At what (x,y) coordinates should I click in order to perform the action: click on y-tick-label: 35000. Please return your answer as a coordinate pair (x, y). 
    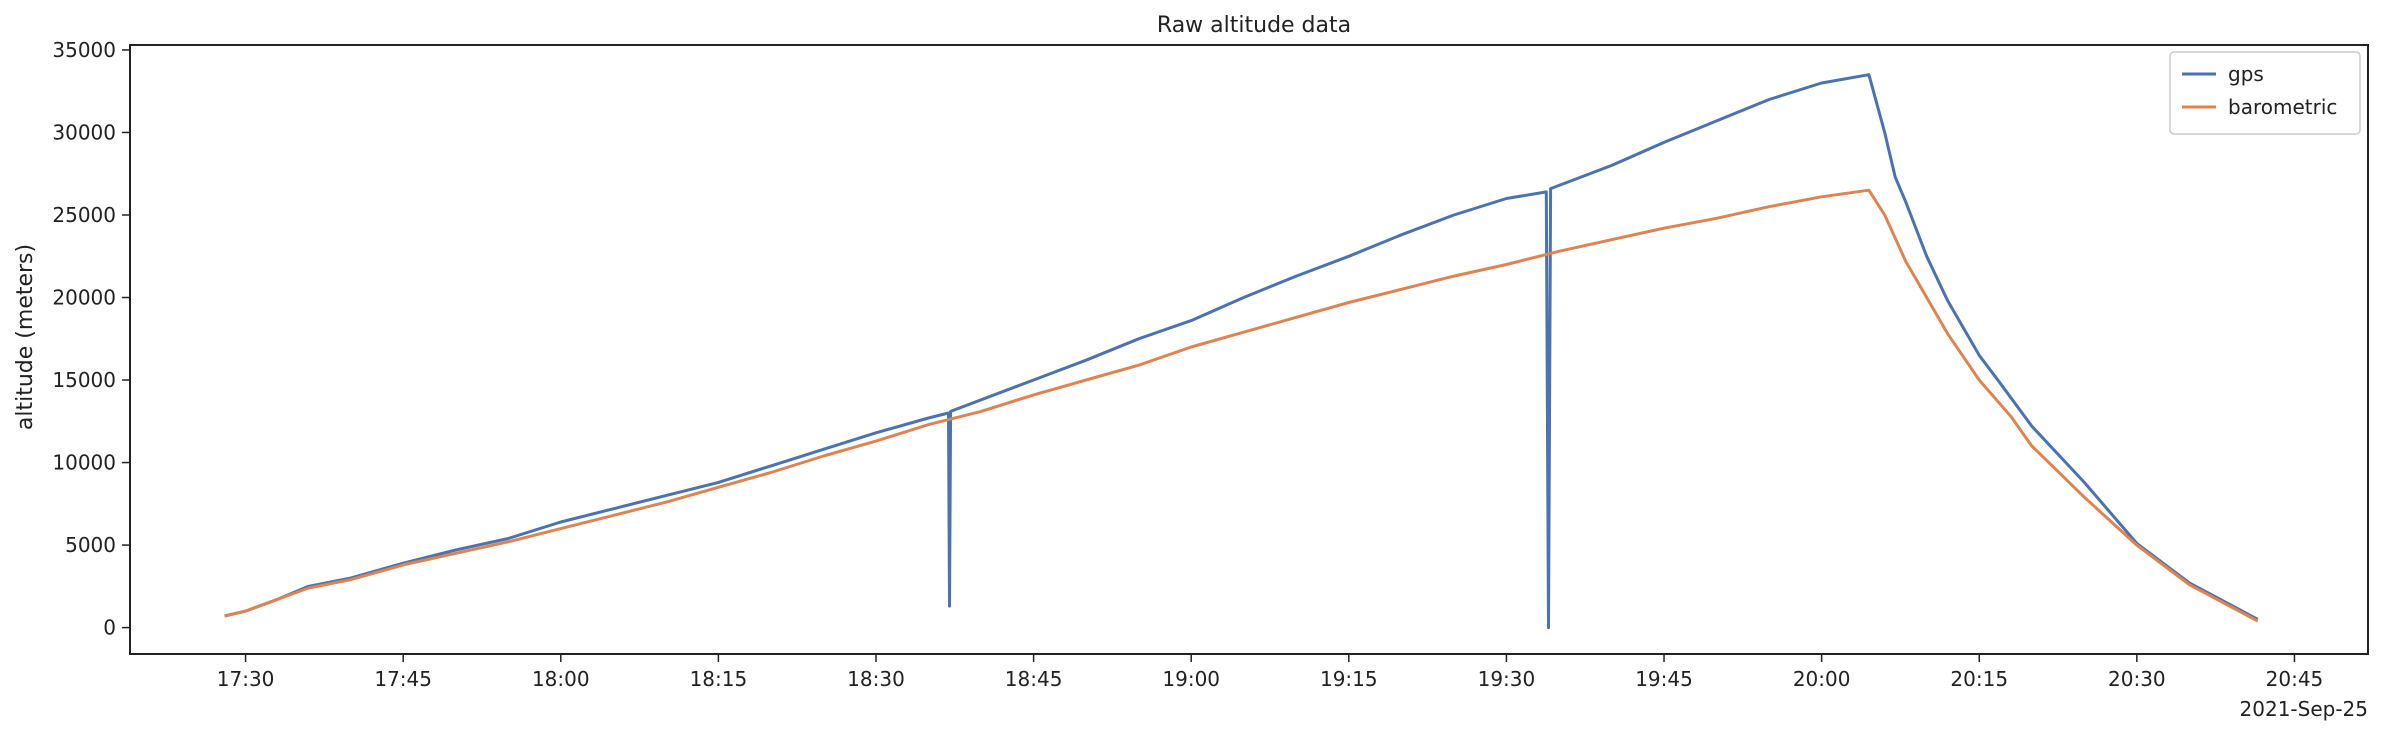
    Looking at the image, I should click on (84, 50).